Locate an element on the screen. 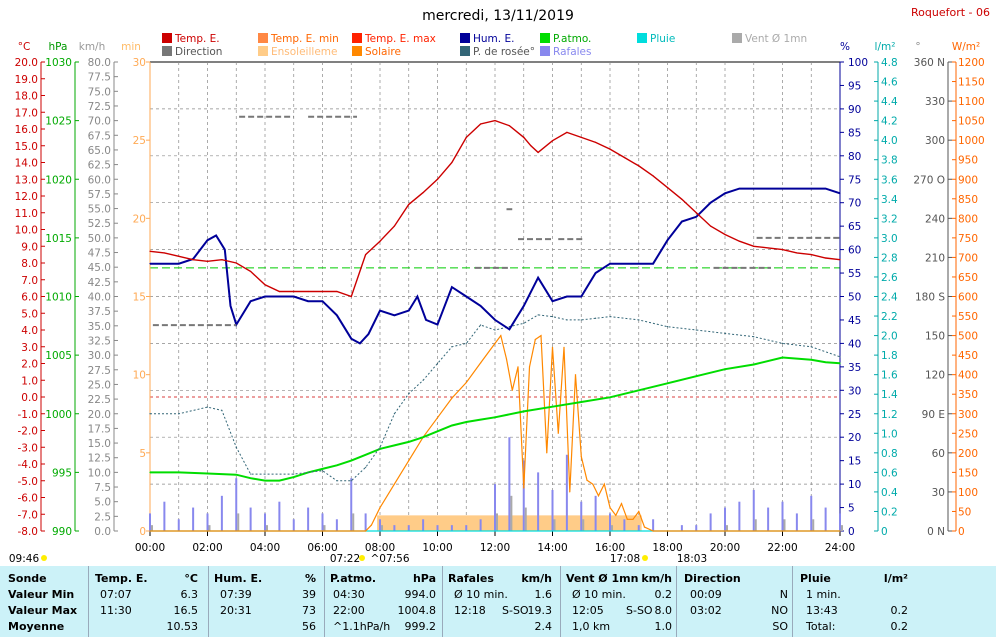  tick-label: 850 is located at coordinates (968, 200).